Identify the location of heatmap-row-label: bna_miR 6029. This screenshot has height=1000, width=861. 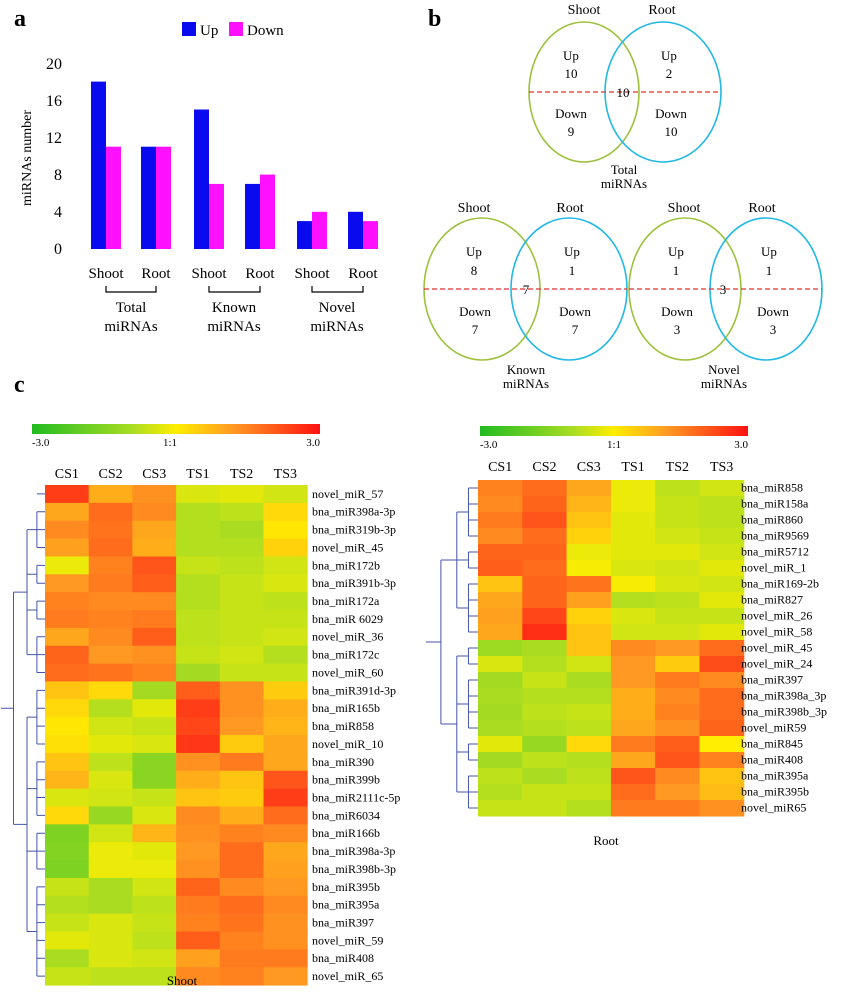
(347, 619).